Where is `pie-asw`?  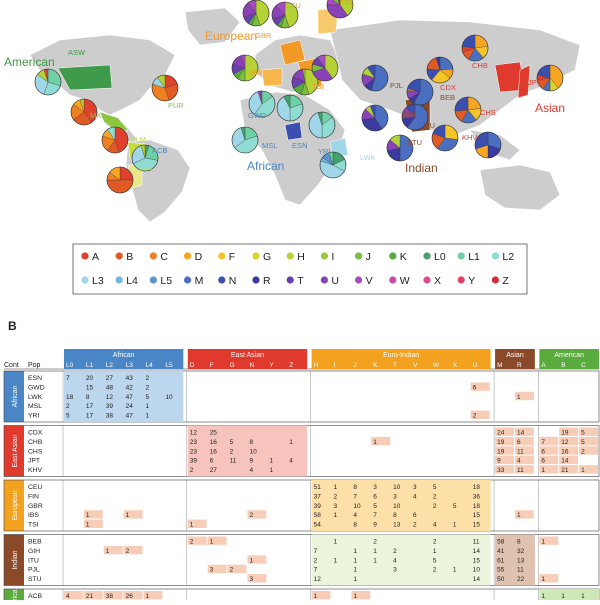
pie-asw is located at coordinates (48, 82).